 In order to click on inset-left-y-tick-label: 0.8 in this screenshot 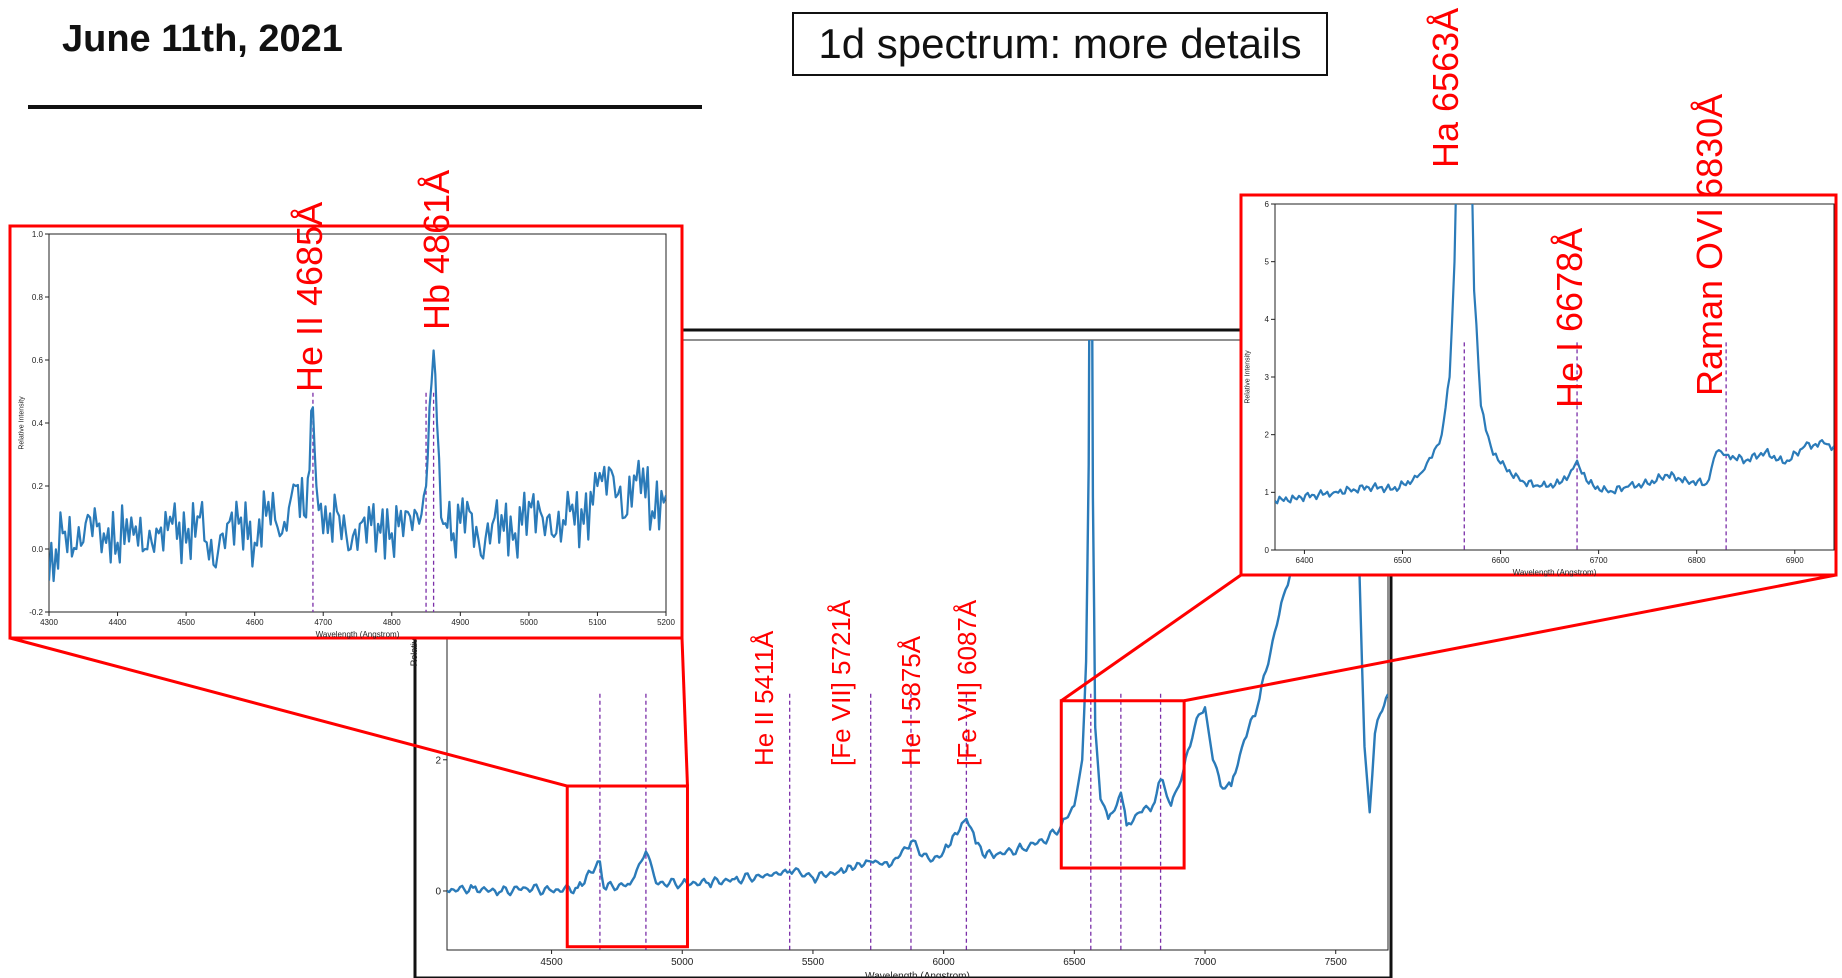, I will do `click(38, 297)`.